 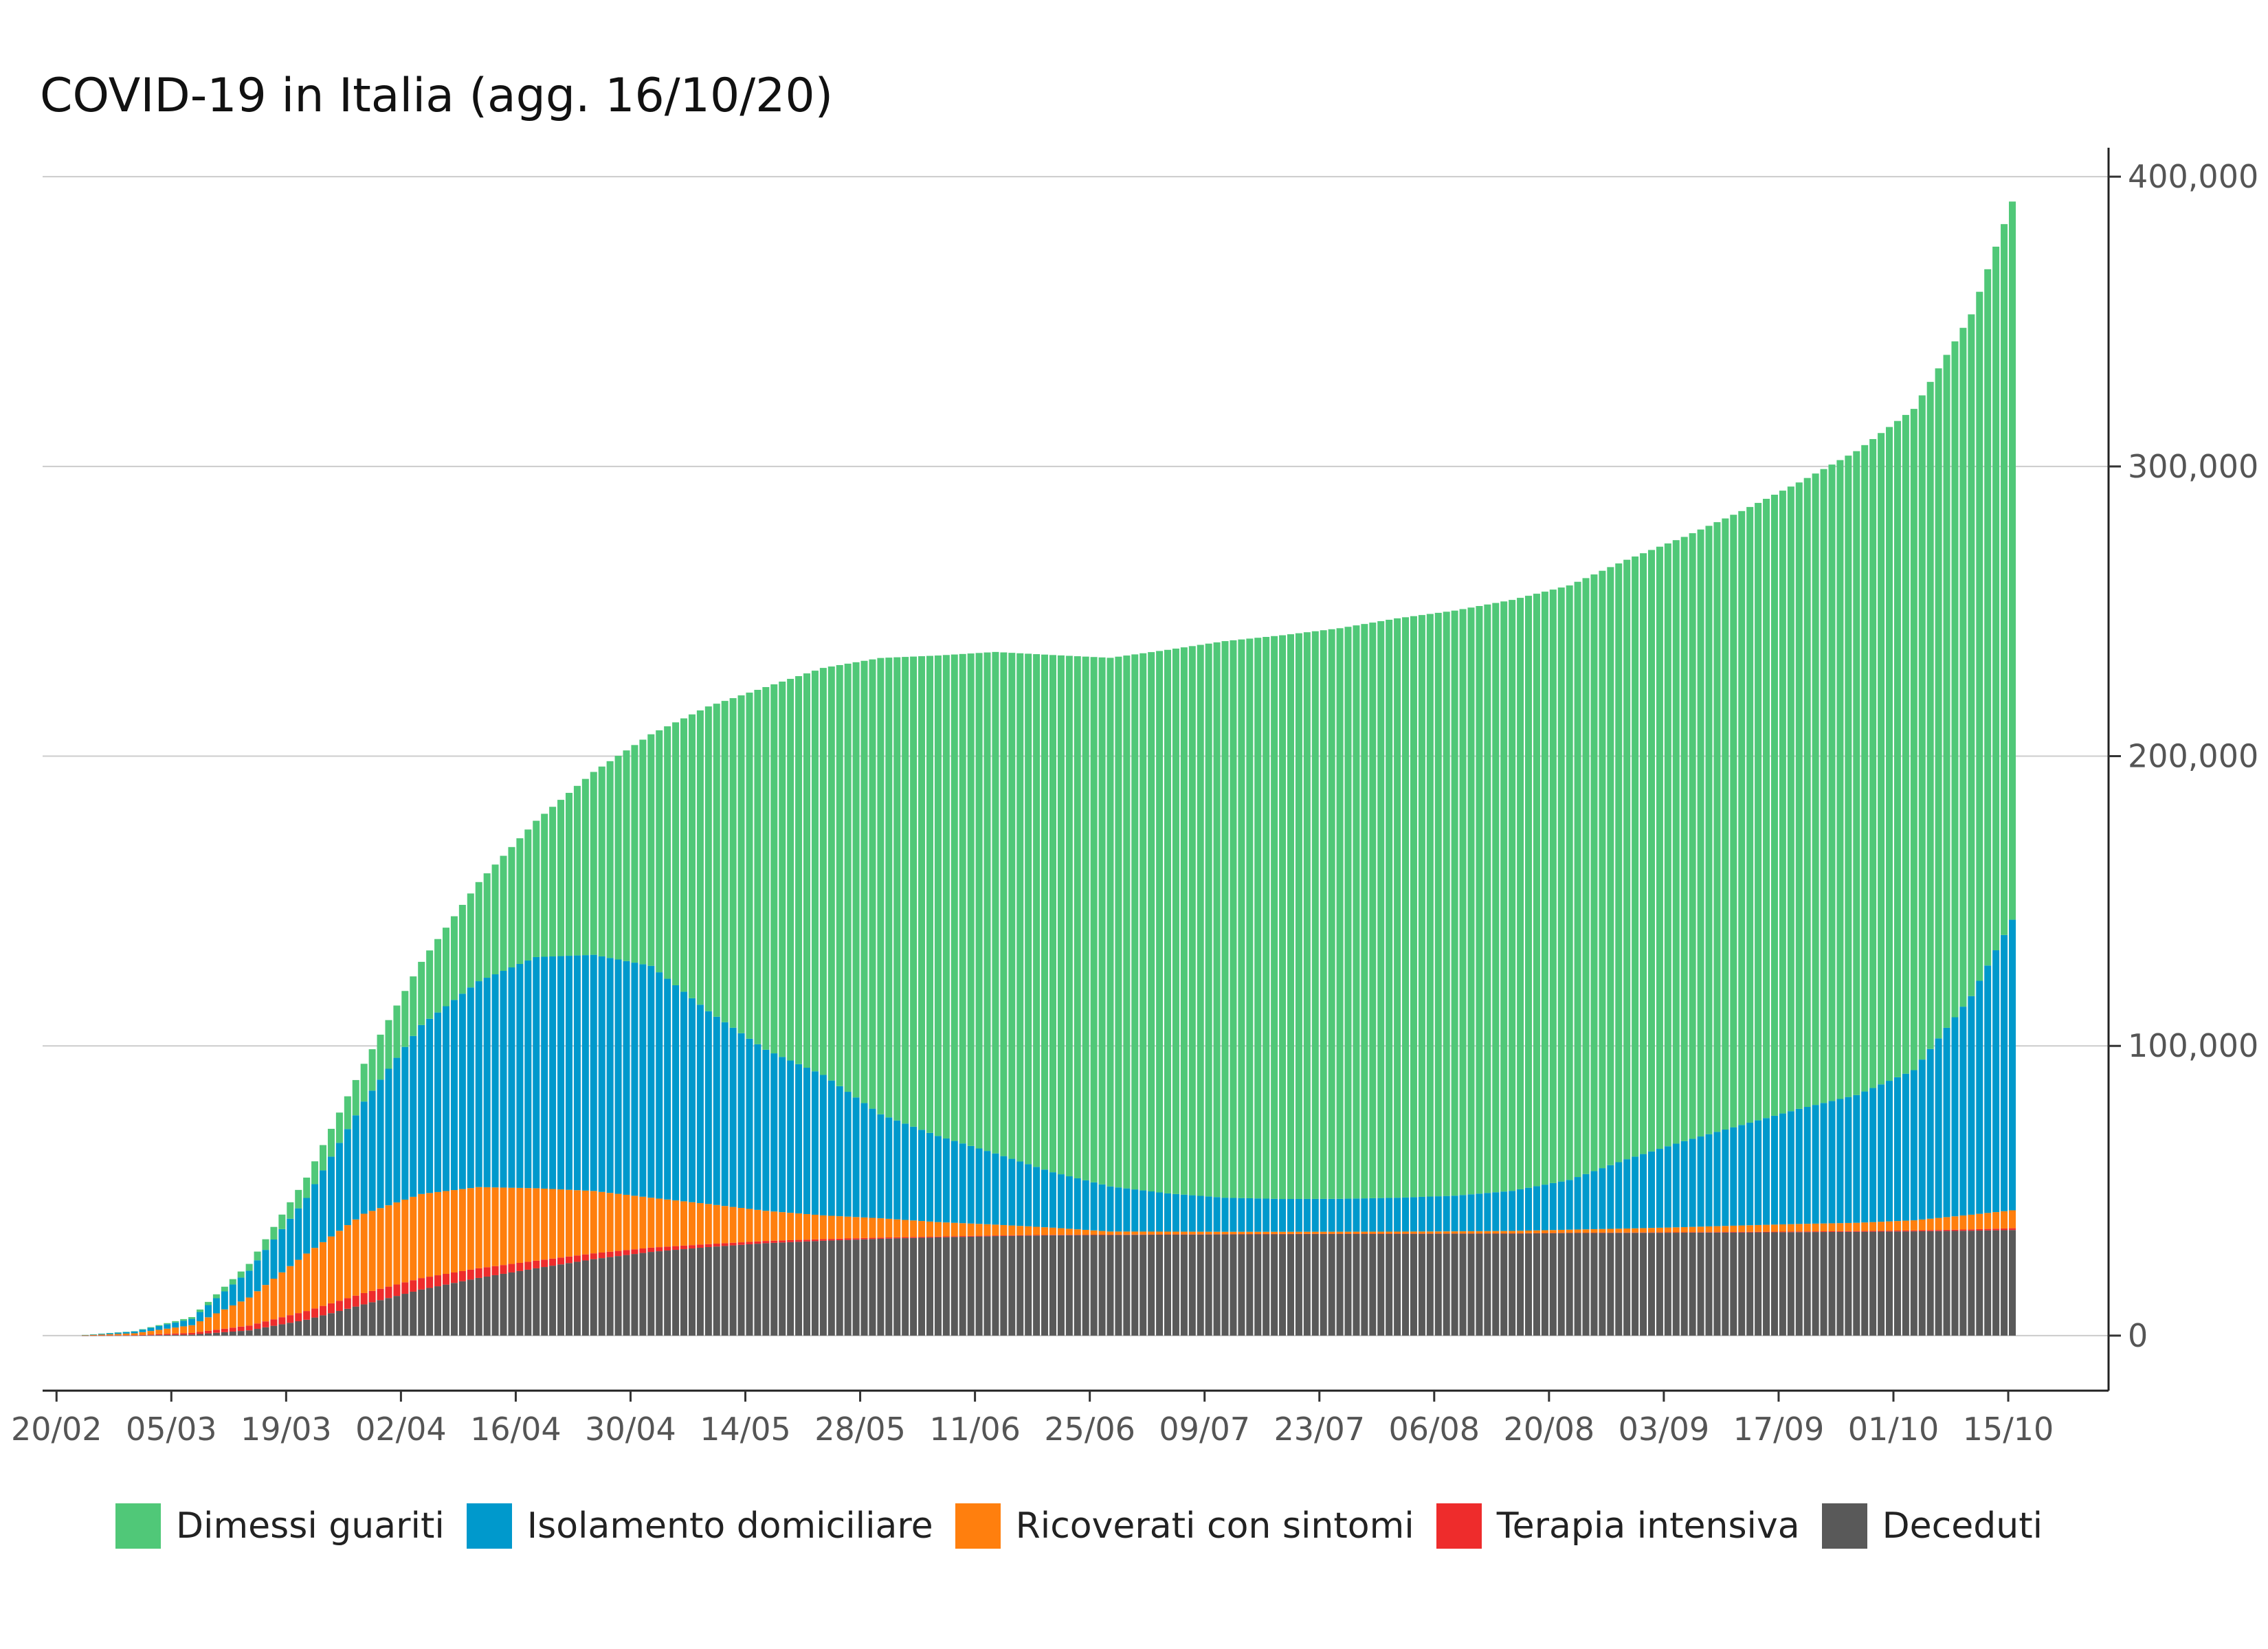 I want to click on x-tick-label: 30/04, so click(x=630, y=1429).